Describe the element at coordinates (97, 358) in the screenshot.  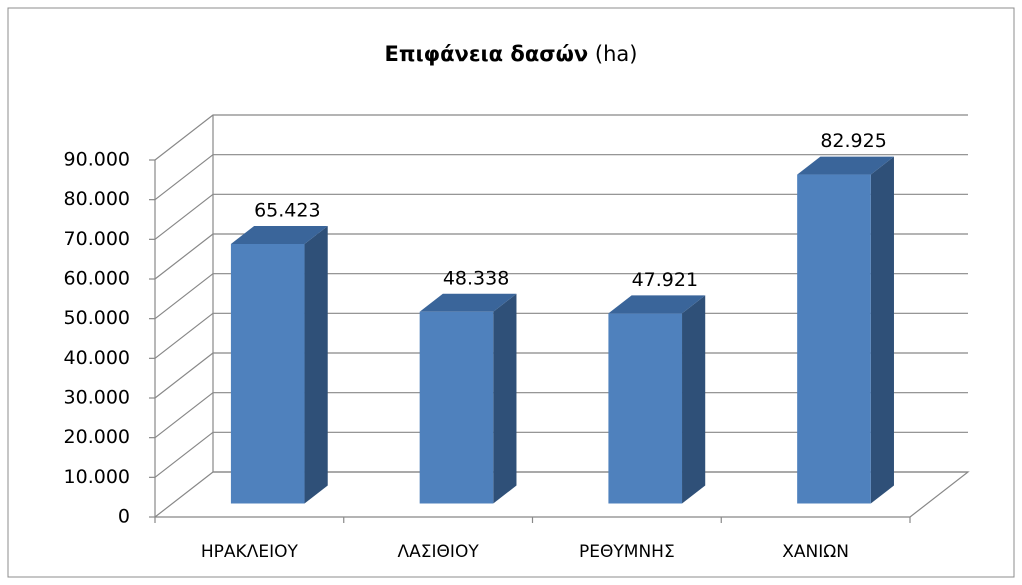
I see `y-tick-label: 40.000` at that location.